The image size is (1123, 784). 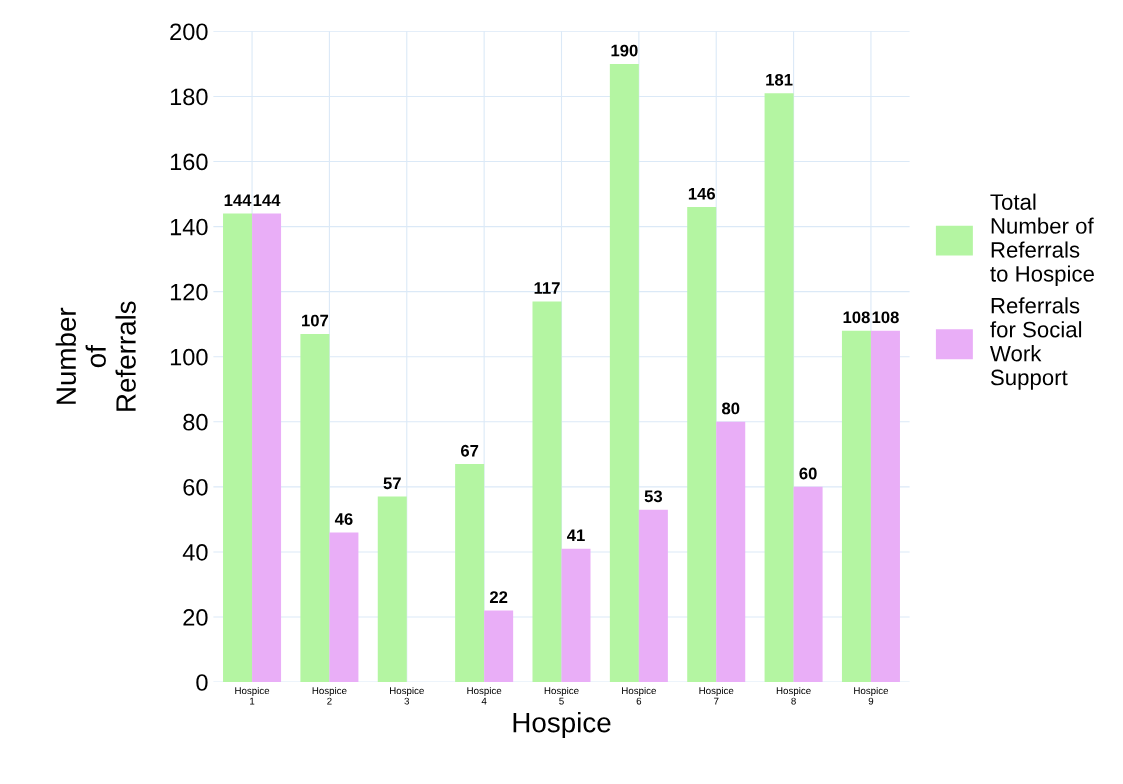 I want to click on data-label: 46, so click(x=343, y=519).